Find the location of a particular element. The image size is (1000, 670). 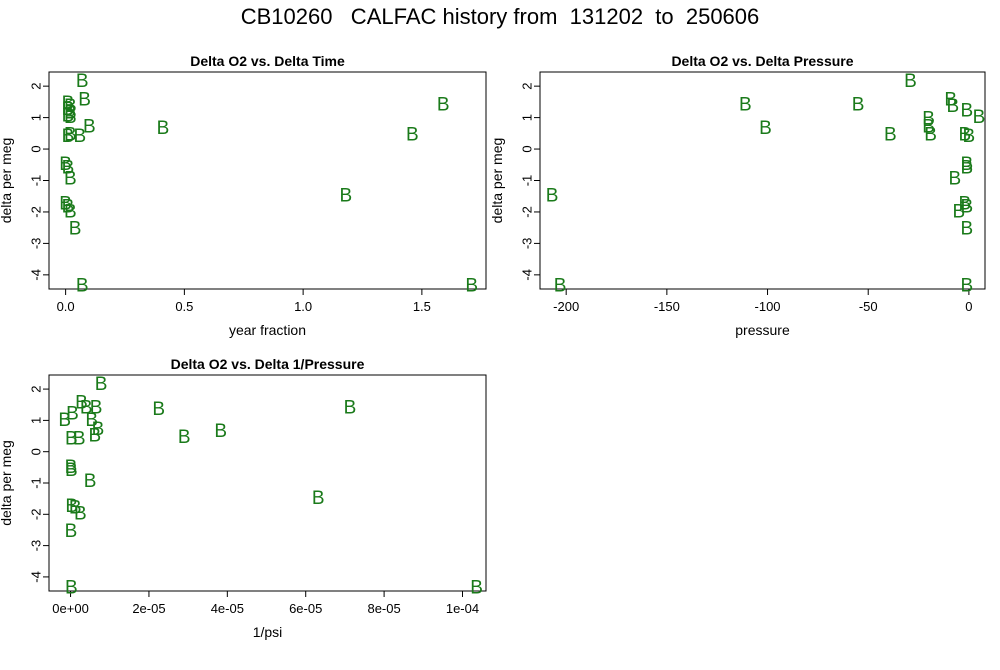

x-tick-label: 1.0 is located at coordinates (303, 306).